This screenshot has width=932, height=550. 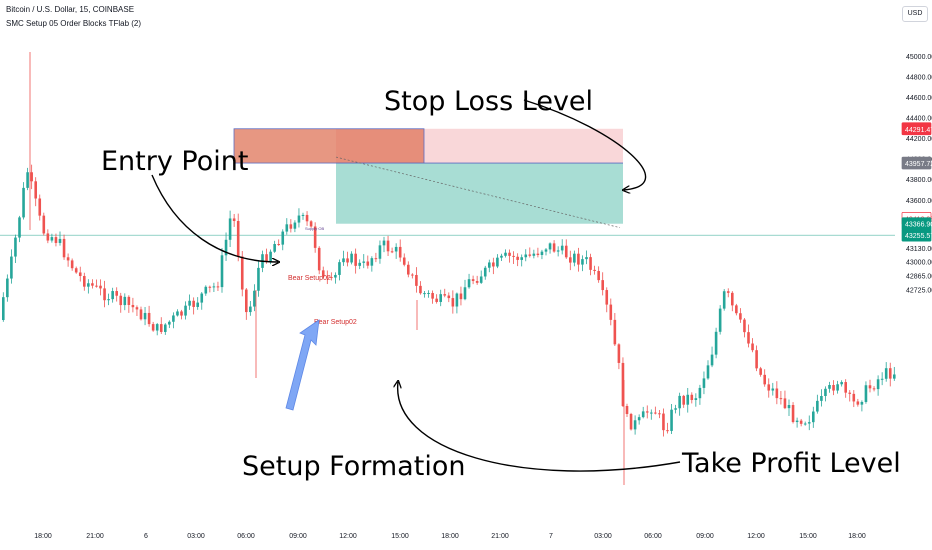 I want to click on price-badge-label: 43255.57, so click(x=918, y=236).